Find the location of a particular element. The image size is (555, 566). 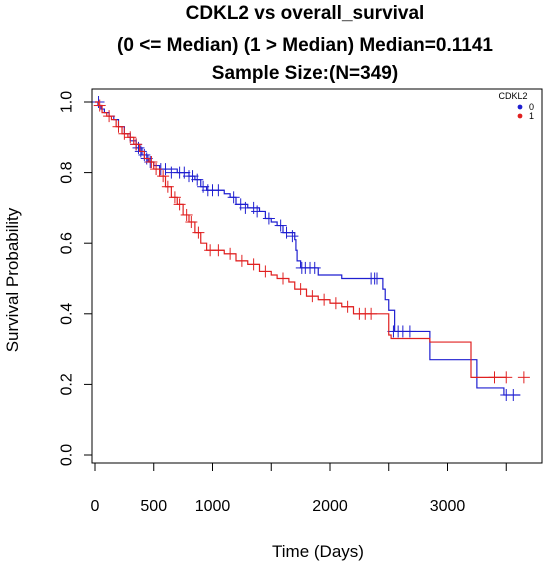

x-tick-label-0: 0 is located at coordinates (95, 506).